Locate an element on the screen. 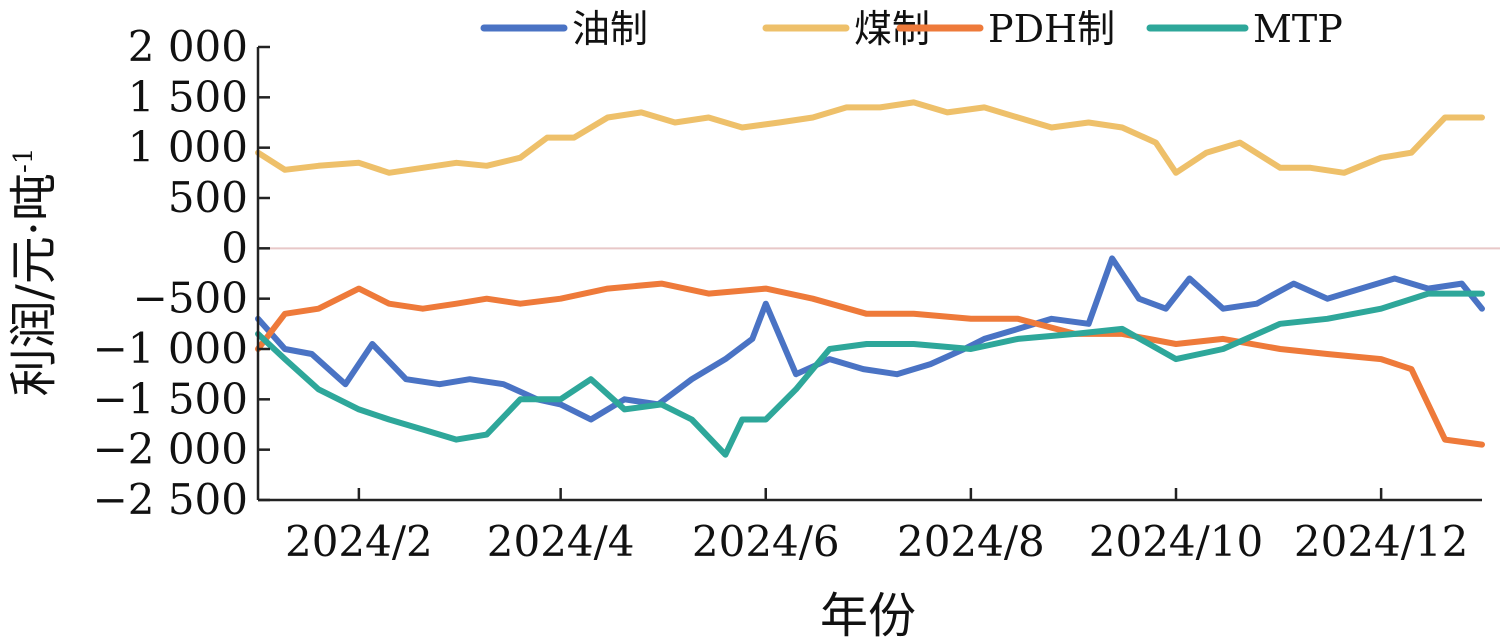 This screenshot has height=642, width=1500. x-tick-label: 2024/8 is located at coordinates (971, 541).